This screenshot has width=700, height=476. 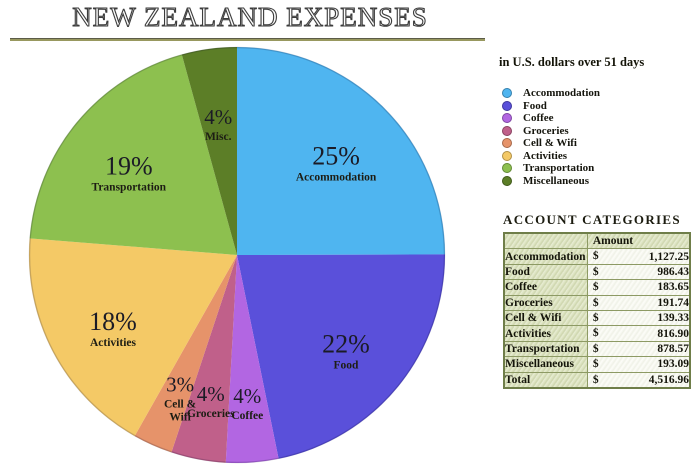 I want to click on row-amount-value: 4,516.96, so click(x=668, y=379).